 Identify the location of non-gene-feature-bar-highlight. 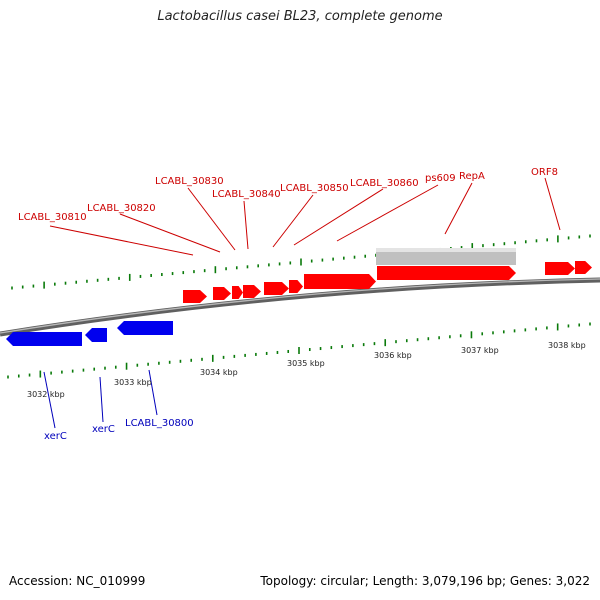
(446, 250).